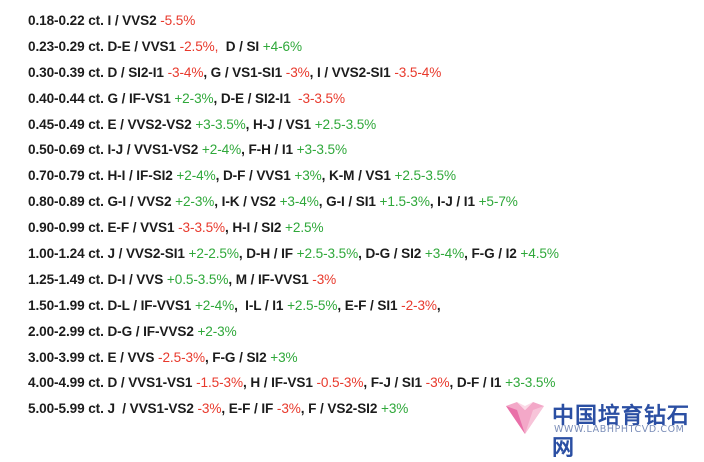 The image size is (704, 462). What do you see at coordinates (270, 279) in the screenshot?
I see `grade-text: , M / IF-VVS1` at bounding box center [270, 279].